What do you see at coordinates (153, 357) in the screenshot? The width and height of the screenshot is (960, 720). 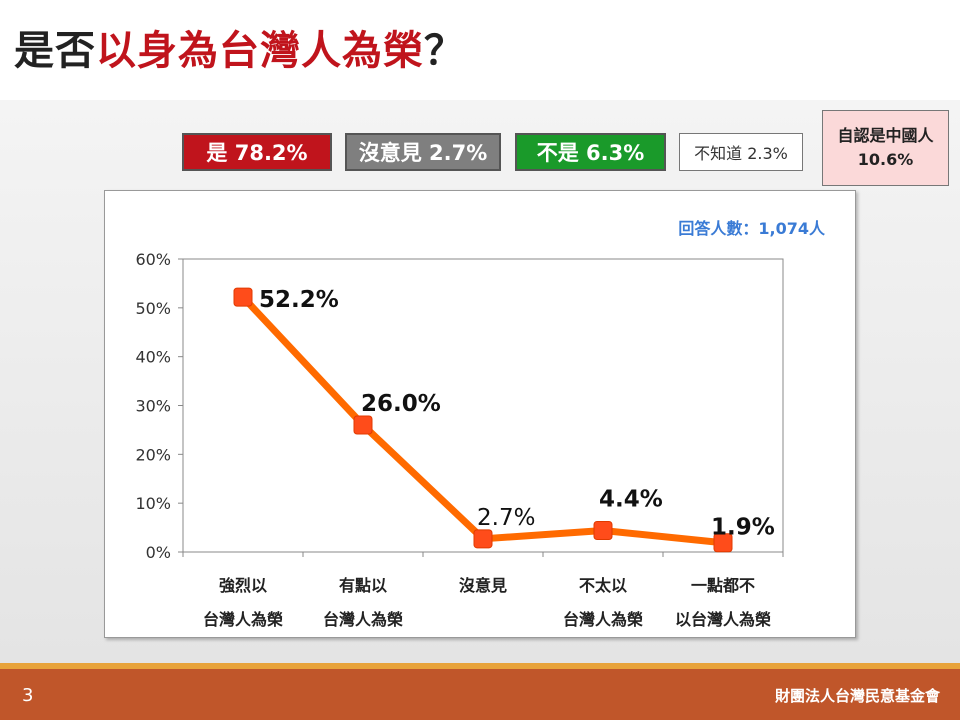 I see `y-tick-label: 40%` at bounding box center [153, 357].